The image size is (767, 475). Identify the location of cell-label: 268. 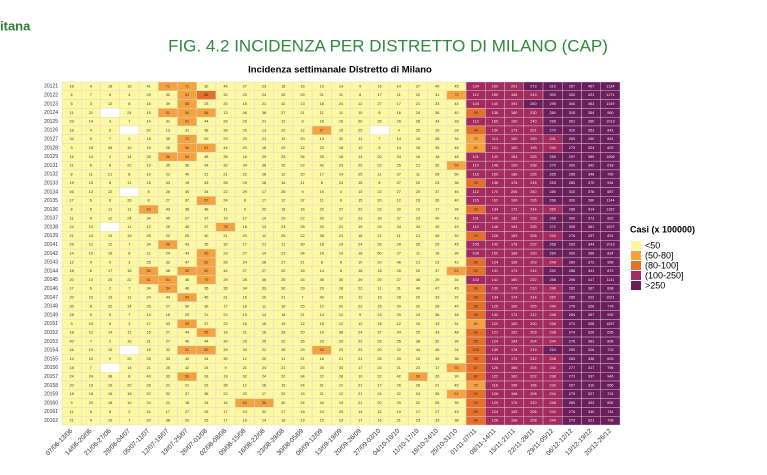
(552, 218).